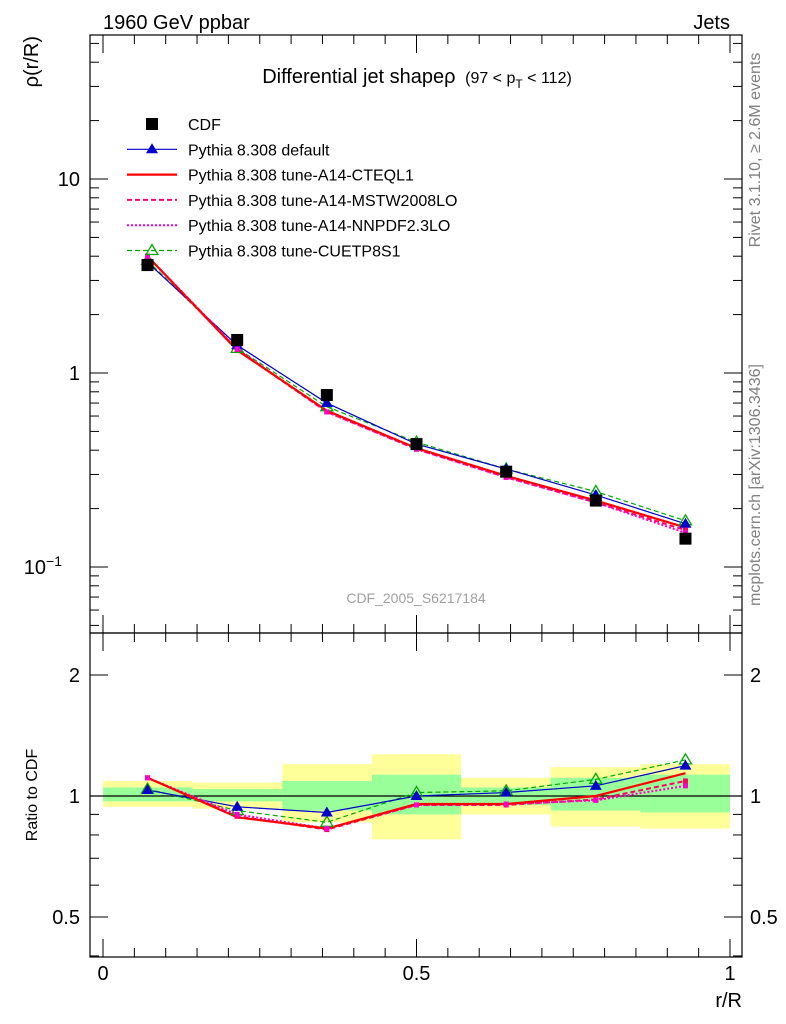  I want to click on analysis-watermark: CDF_2005_S6217184, so click(416, 598).